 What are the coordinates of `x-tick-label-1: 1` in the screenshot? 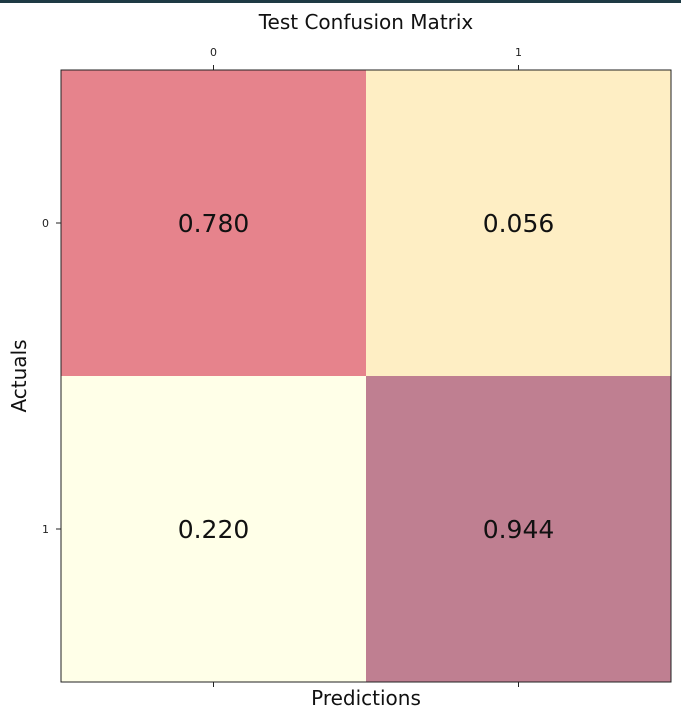 It's located at (518, 52).